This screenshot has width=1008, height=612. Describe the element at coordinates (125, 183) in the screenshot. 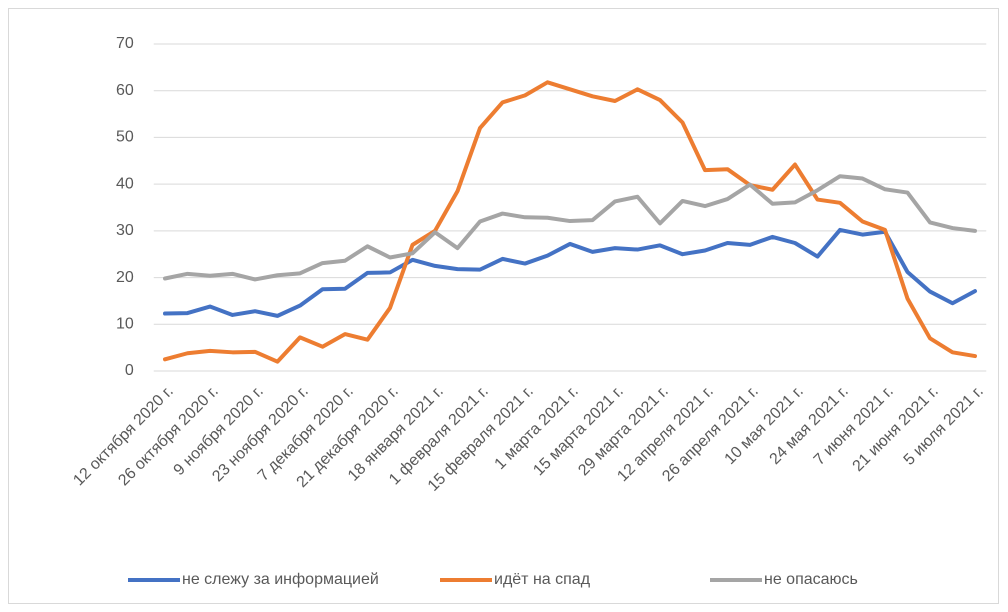

I see `y-tick-label: 40` at that location.